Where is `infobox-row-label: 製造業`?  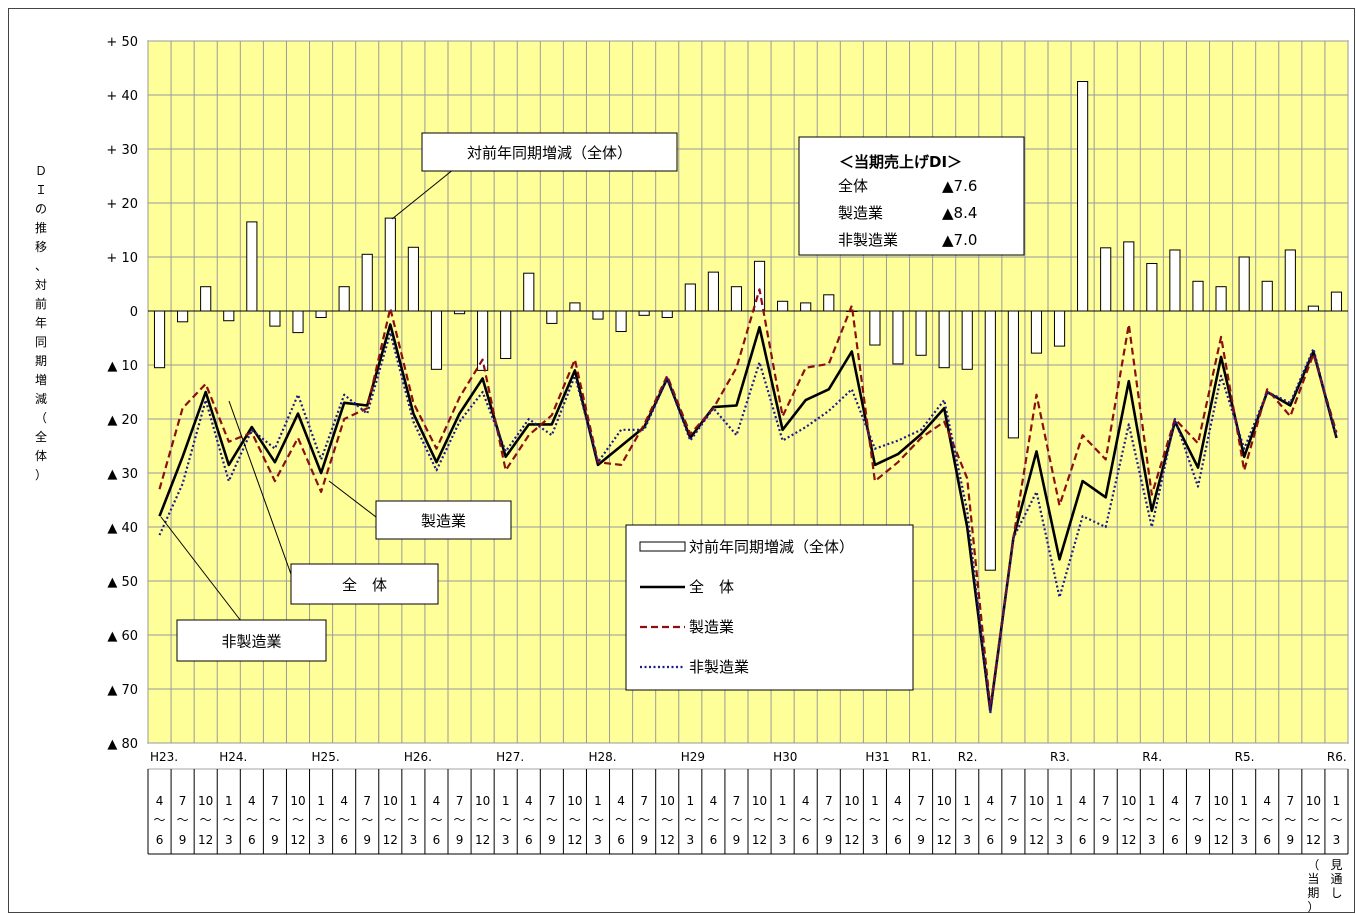
infobox-row-label: 製造業 is located at coordinates (860, 213).